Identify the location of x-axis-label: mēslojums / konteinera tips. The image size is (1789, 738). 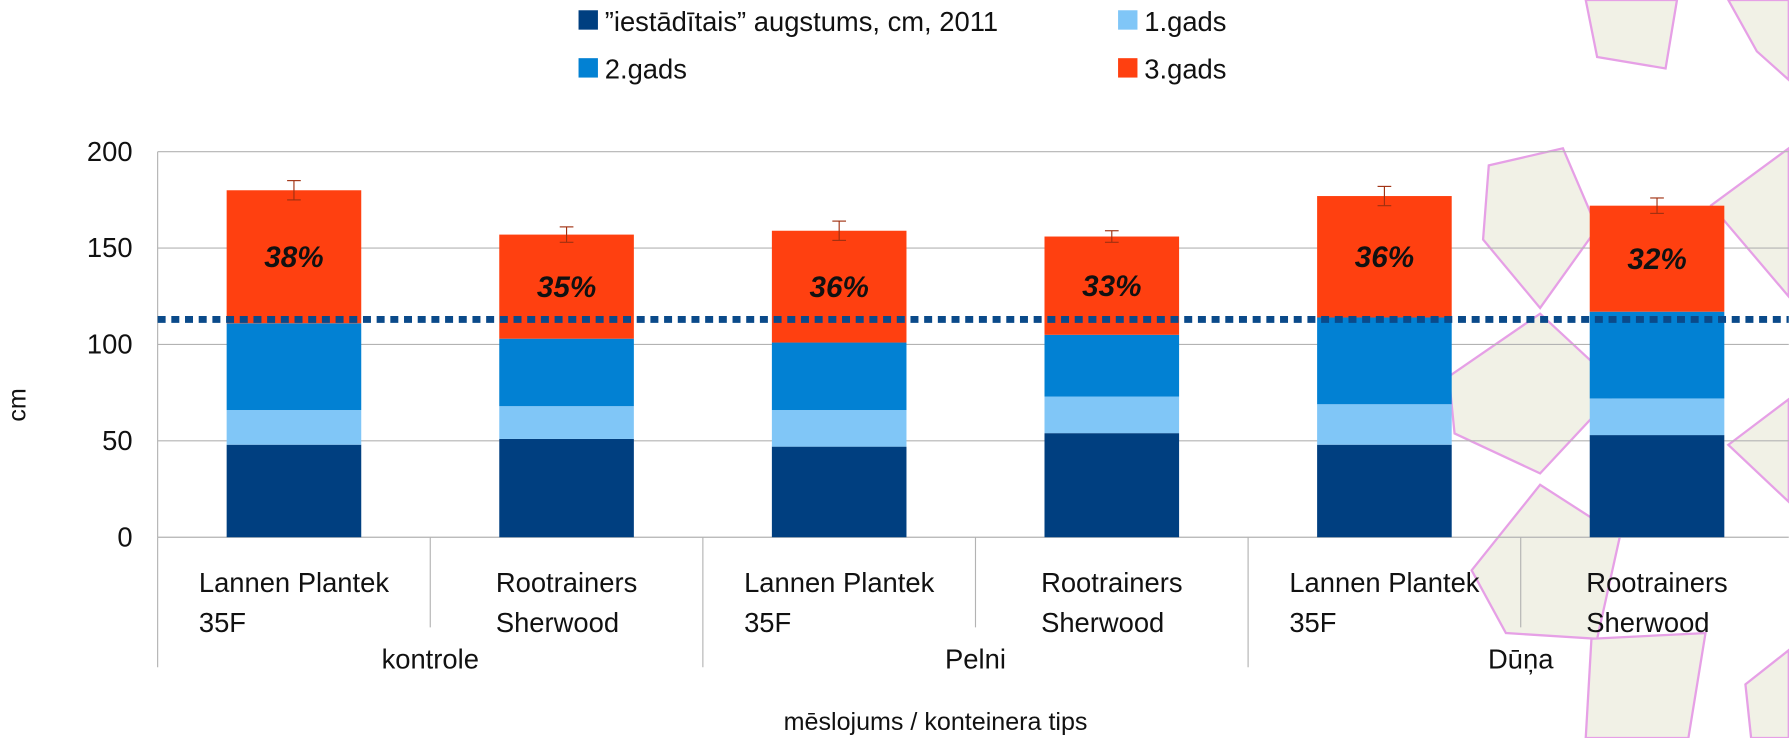
(936, 722).